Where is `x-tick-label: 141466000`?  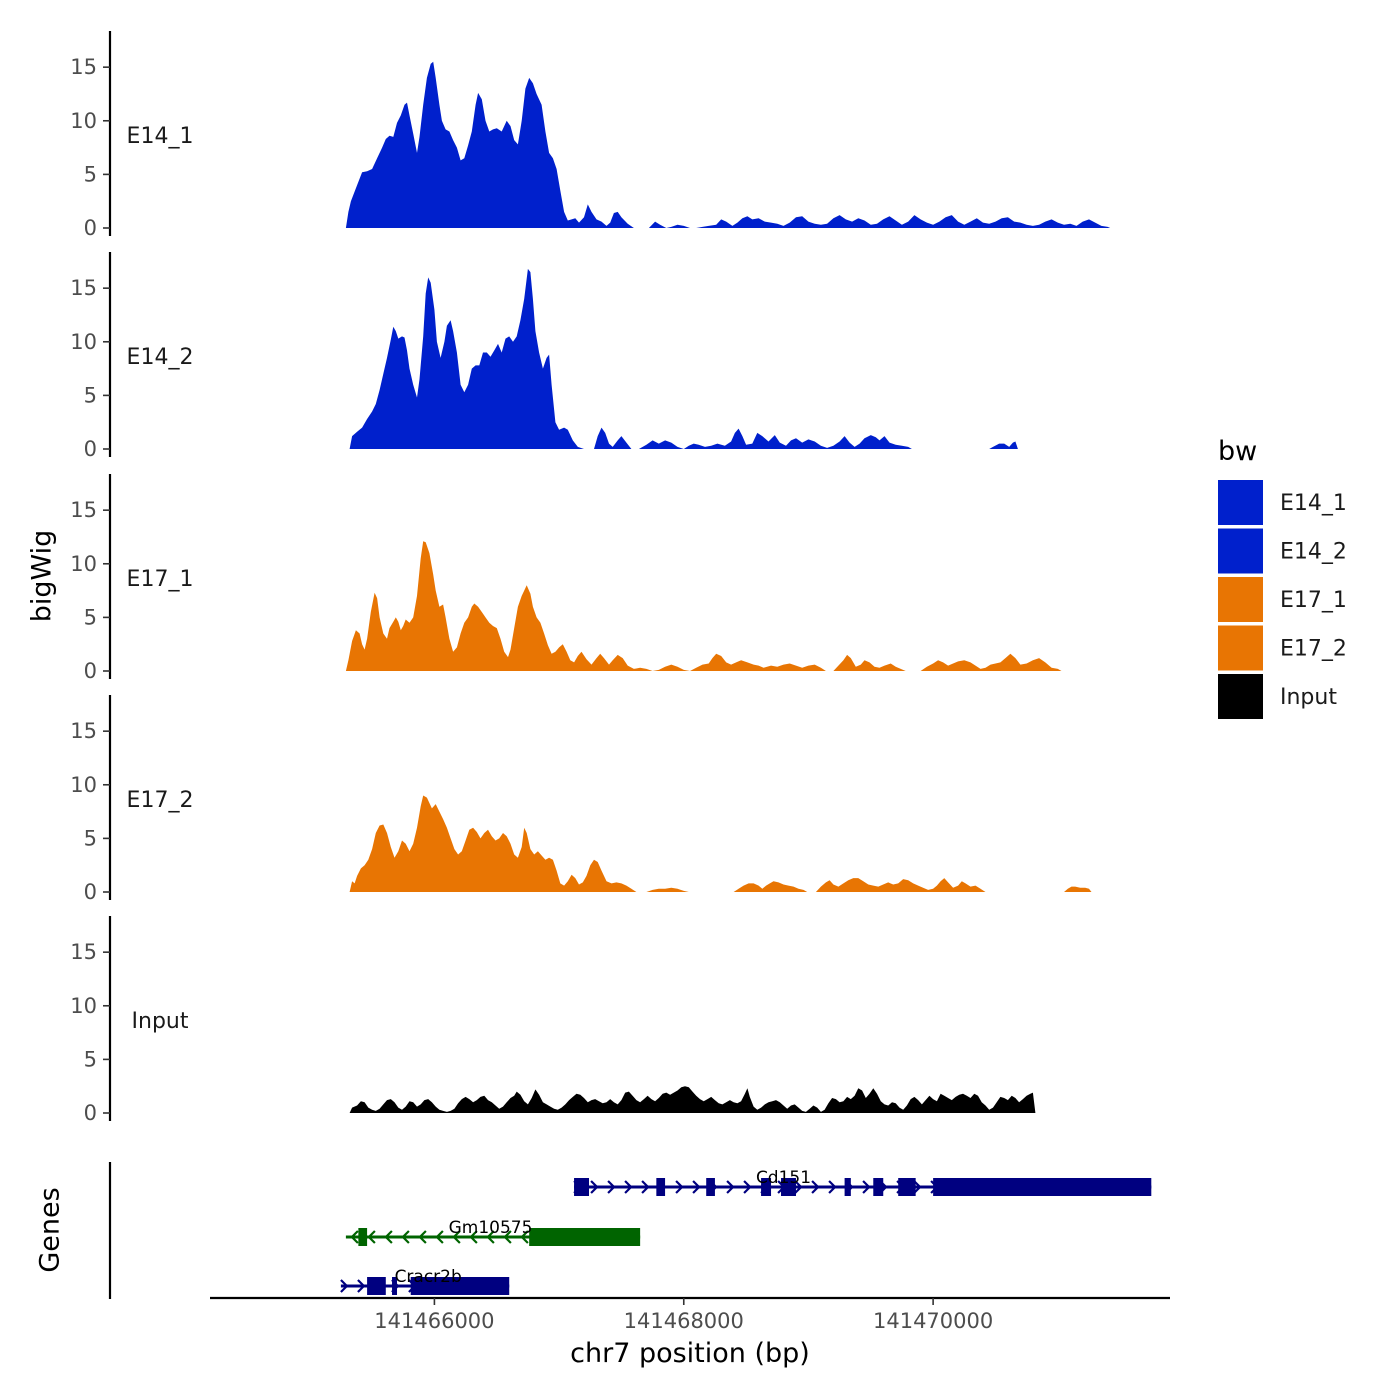
x-tick-label: 141466000 is located at coordinates (434, 1321).